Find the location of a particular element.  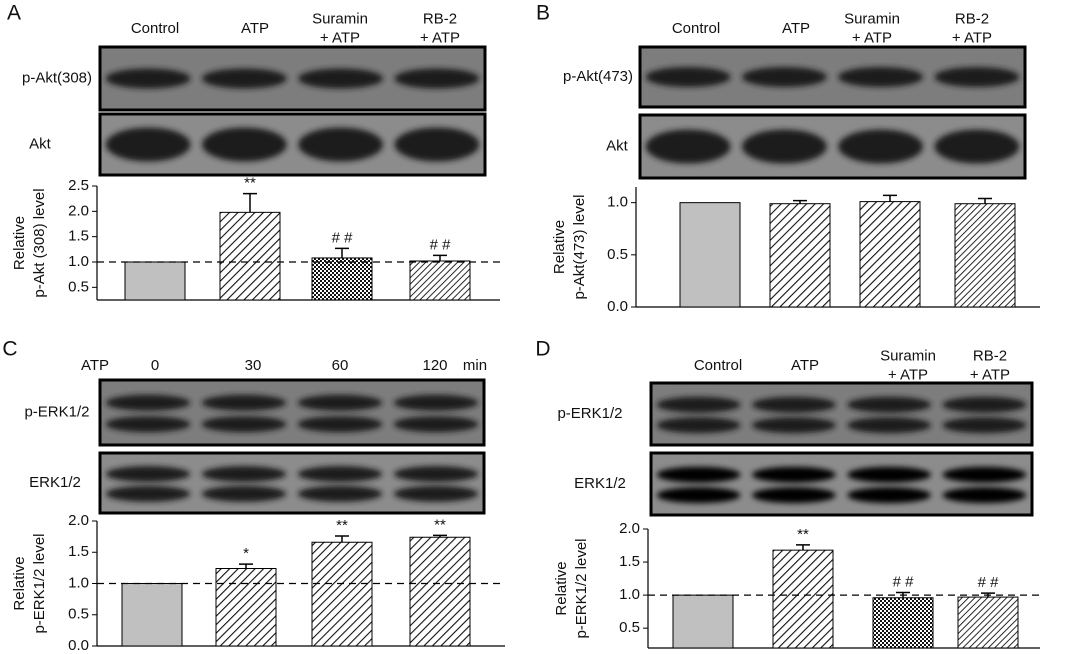

blot-label: ERK1/2 is located at coordinates (55, 482).